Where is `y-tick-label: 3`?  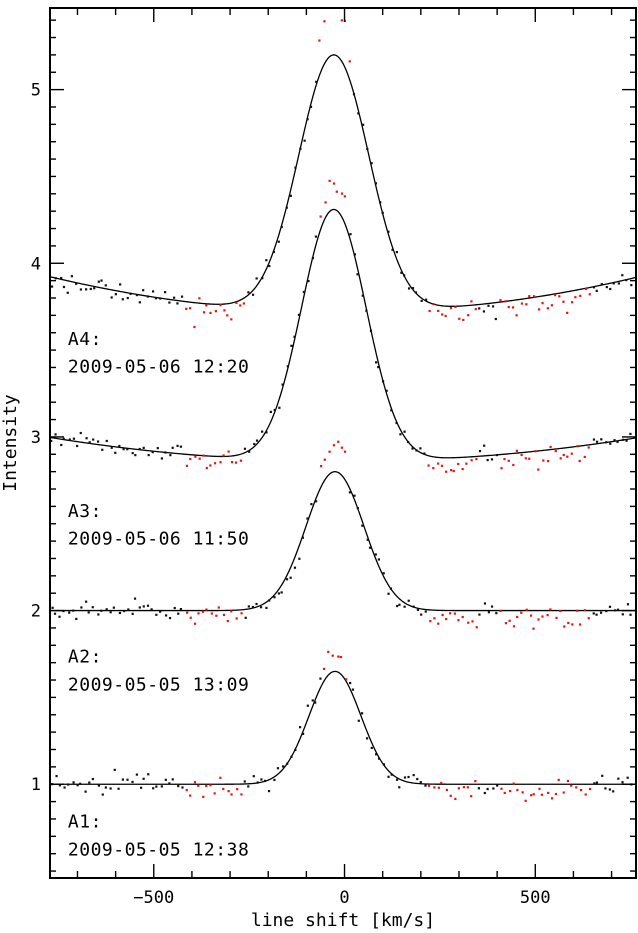 y-tick-label: 3 is located at coordinates (36, 438).